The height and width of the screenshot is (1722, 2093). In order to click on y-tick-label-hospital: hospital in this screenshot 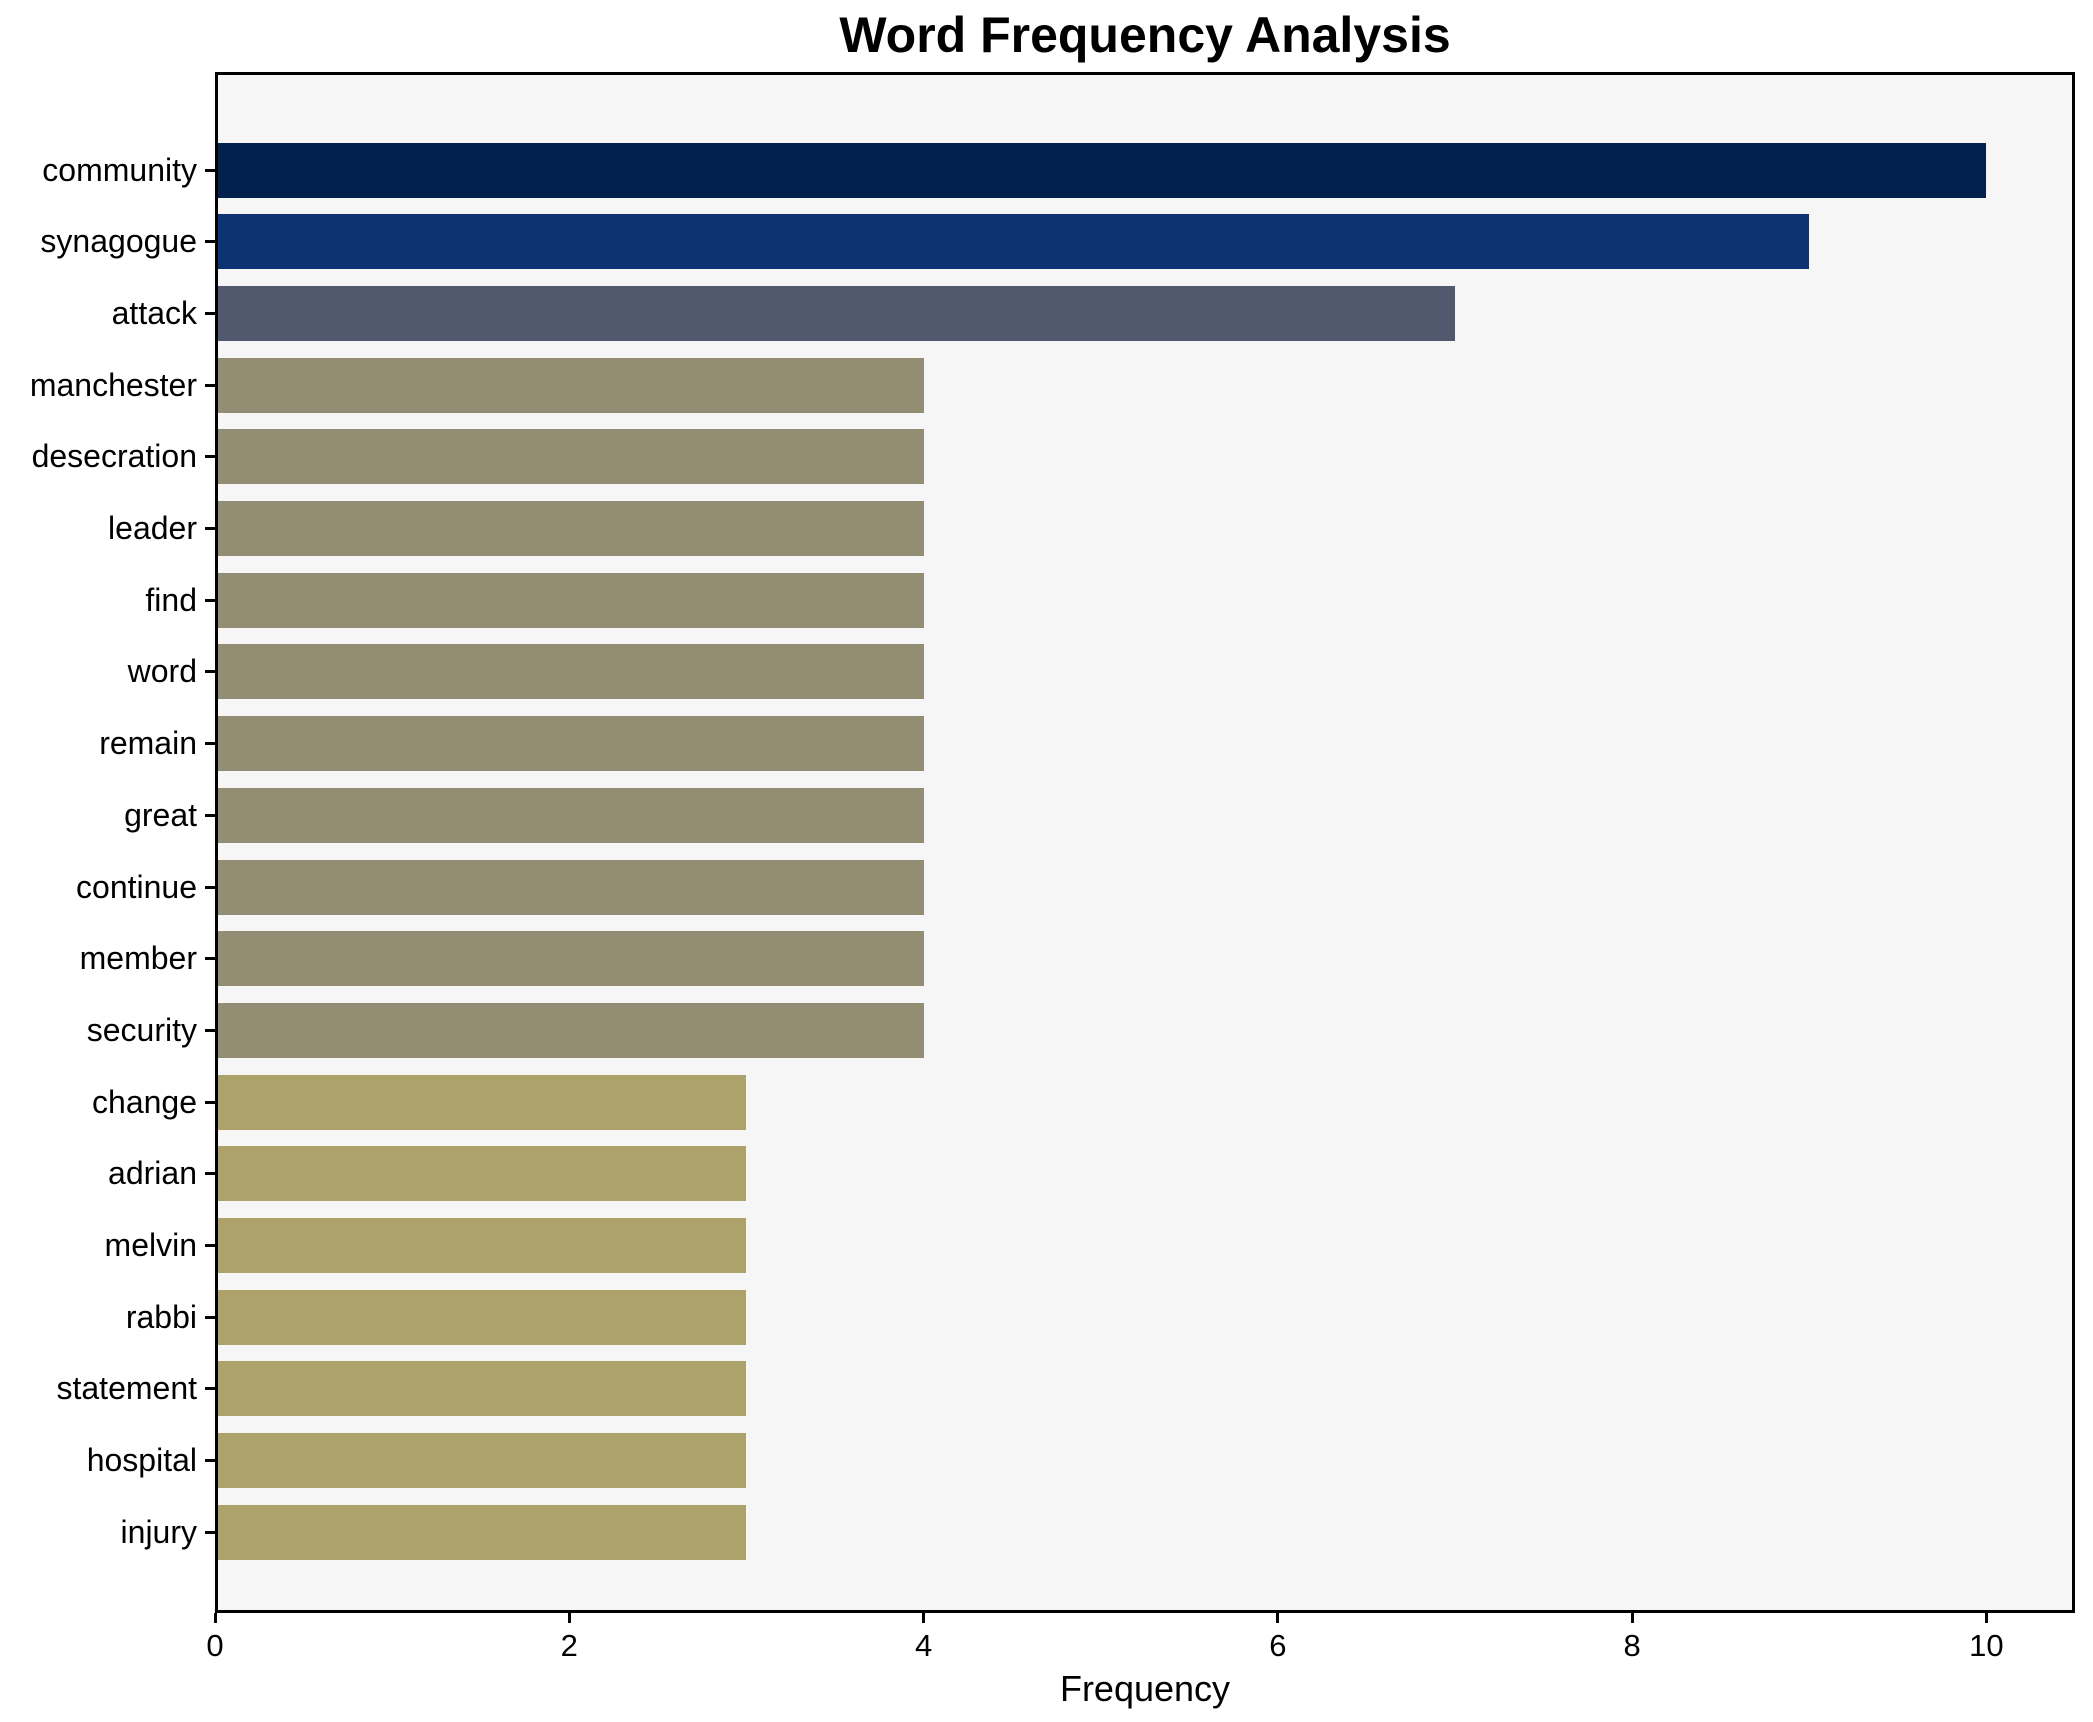, I will do `click(141, 1460)`.